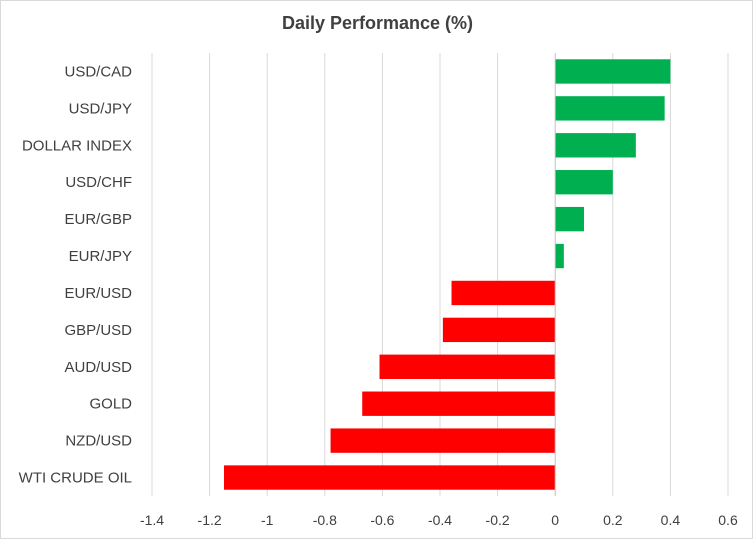  What do you see at coordinates (459, 403) in the screenshot?
I see `bar-gold` at bounding box center [459, 403].